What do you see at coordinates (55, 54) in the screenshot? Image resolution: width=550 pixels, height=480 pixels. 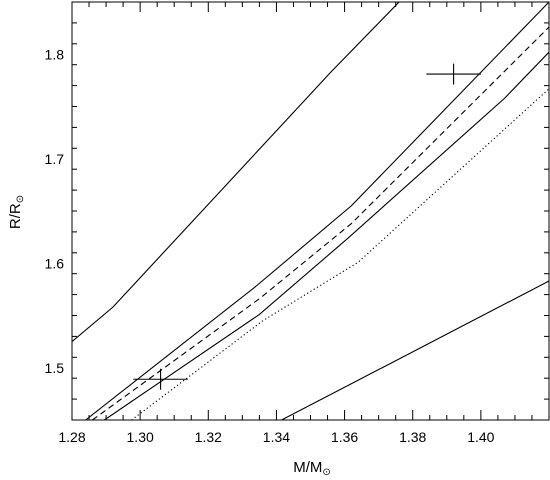 I see `y-tick-label: 1.8` at bounding box center [55, 54].